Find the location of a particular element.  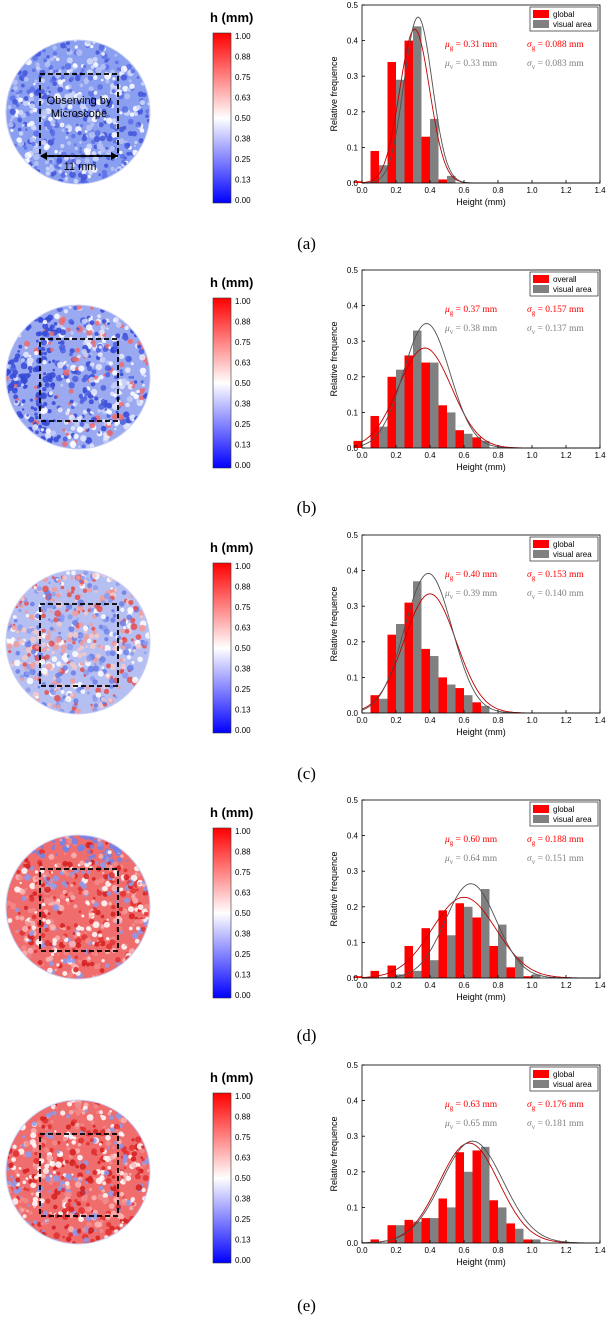

stat-std-global: σg = 0.088 mm is located at coordinates (555, 46).